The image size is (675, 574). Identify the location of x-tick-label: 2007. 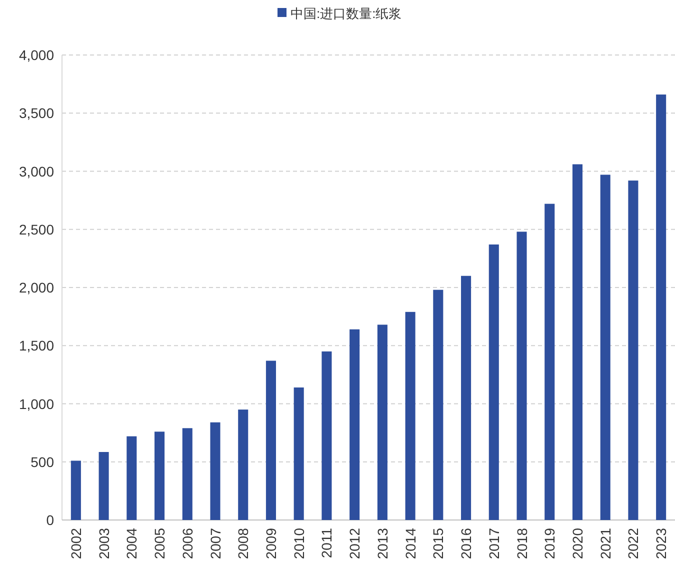
(215, 544).